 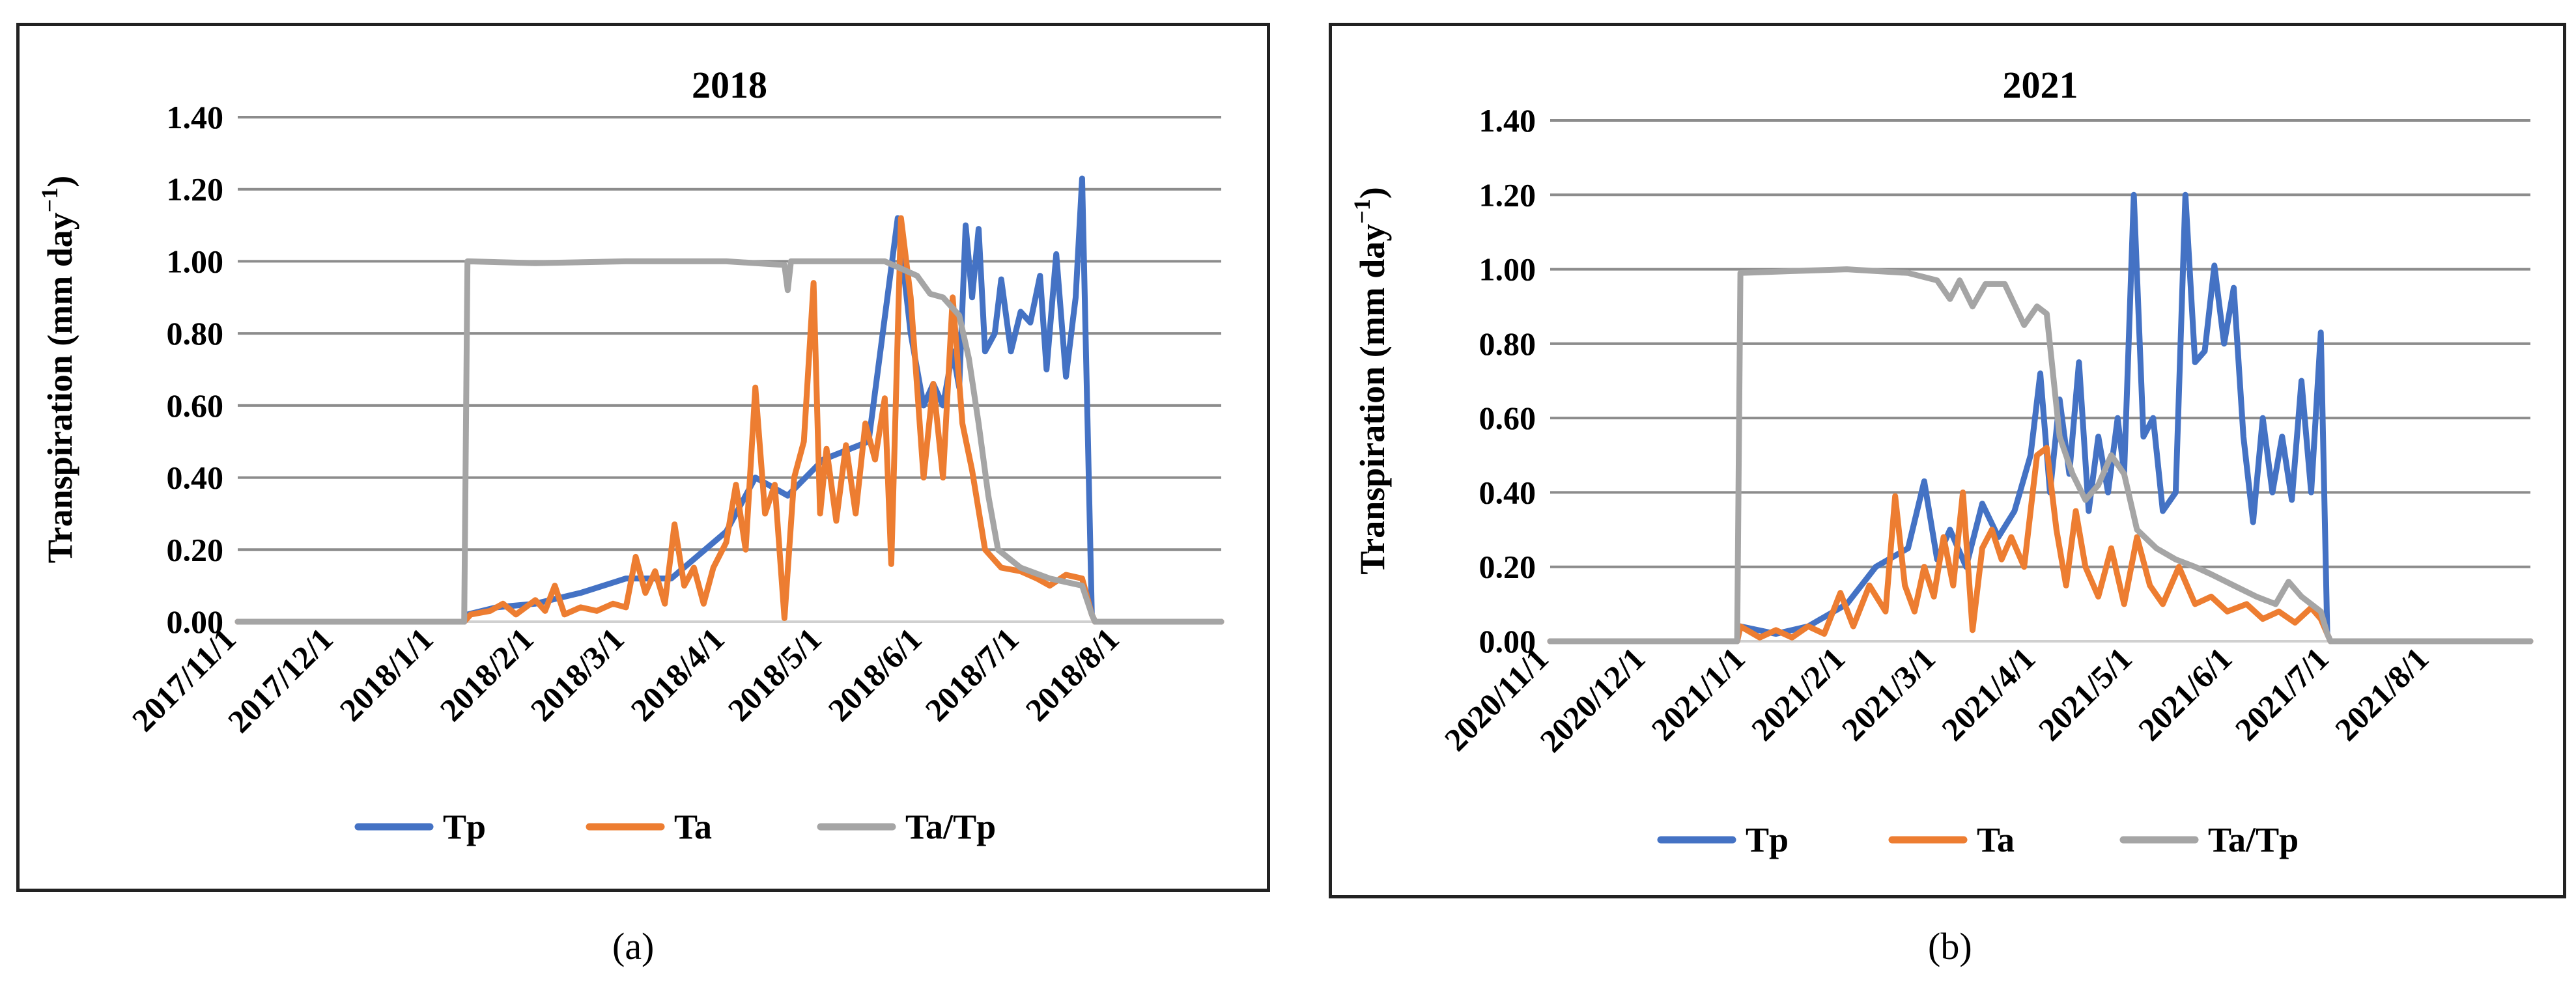 What do you see at coordinates (2185, 693) in the screenshot?
I see `x-tick-label: 2021/6/1` at bounding box center [2185, 693].